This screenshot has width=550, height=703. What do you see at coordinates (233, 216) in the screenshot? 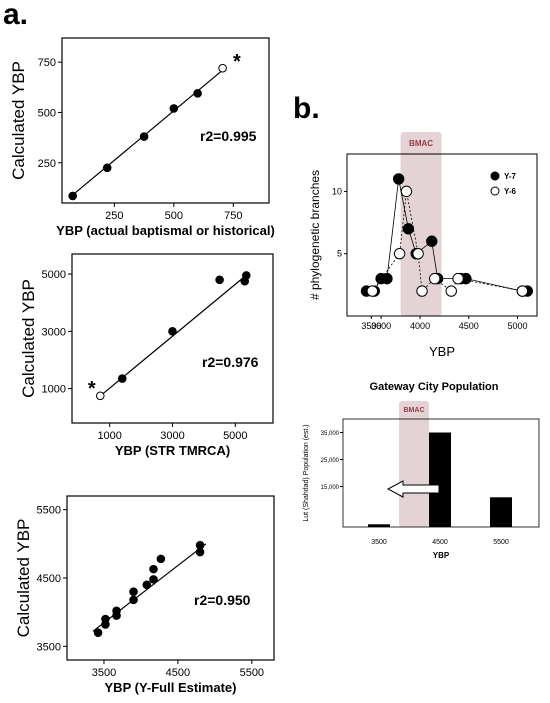
I see `x-tick-label: 750` at bounding box center [233, 216].